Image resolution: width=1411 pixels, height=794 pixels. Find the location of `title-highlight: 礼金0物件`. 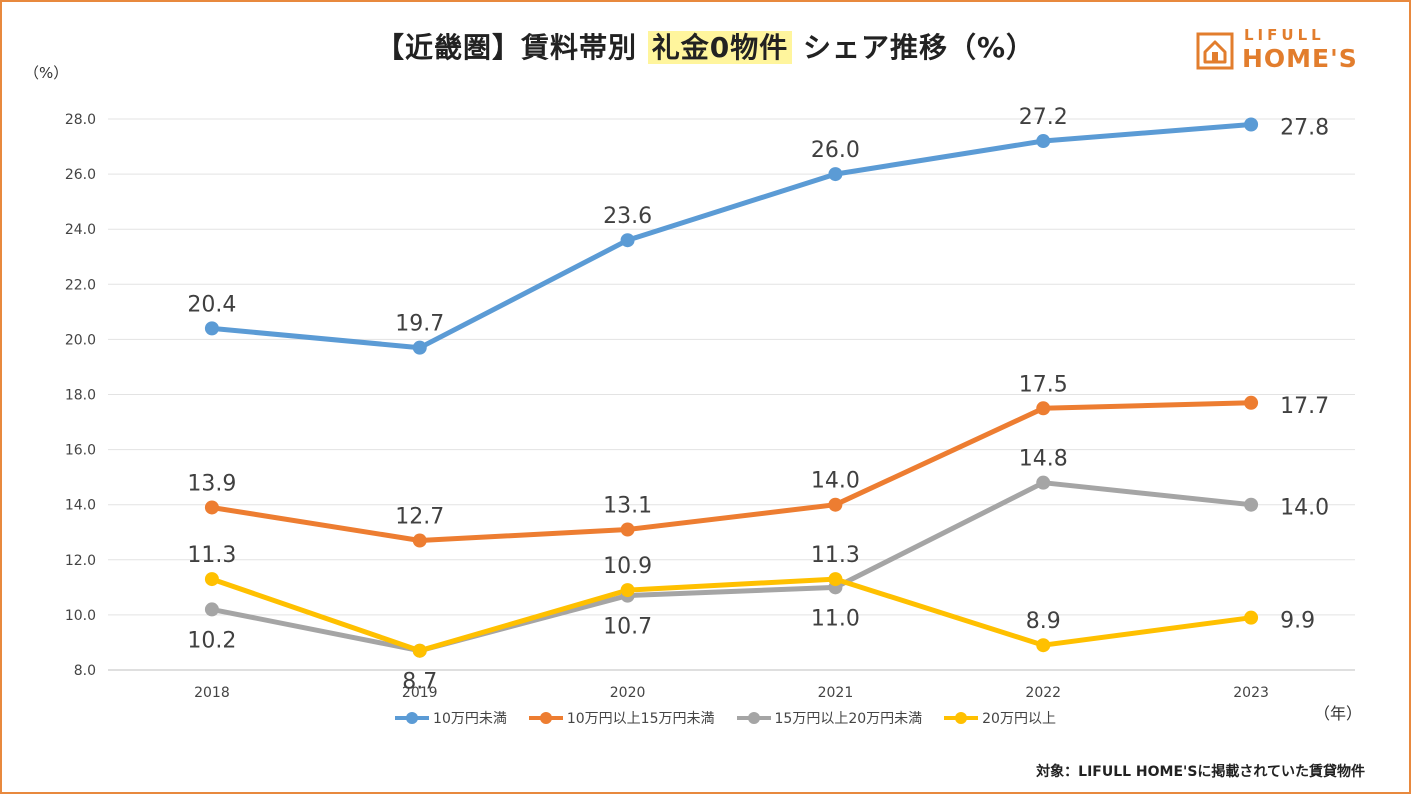

title-highlight: 礼金0物件 is located at coordinates (720, 47).